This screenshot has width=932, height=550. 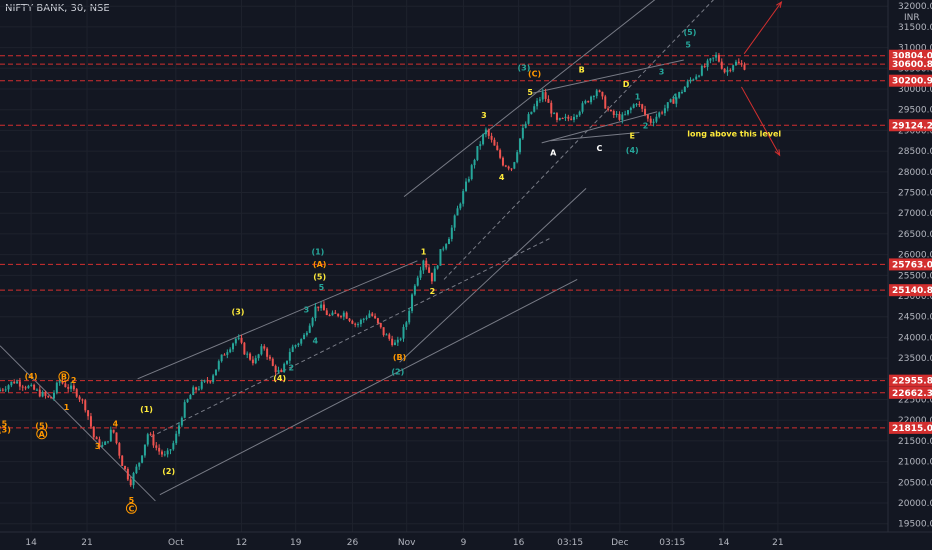 I want to click on time-axis: 14 21 Oct 12 19 26 Nov 9 16 03:15 Dec 03:15 14 21, so click(x=466, y=540).